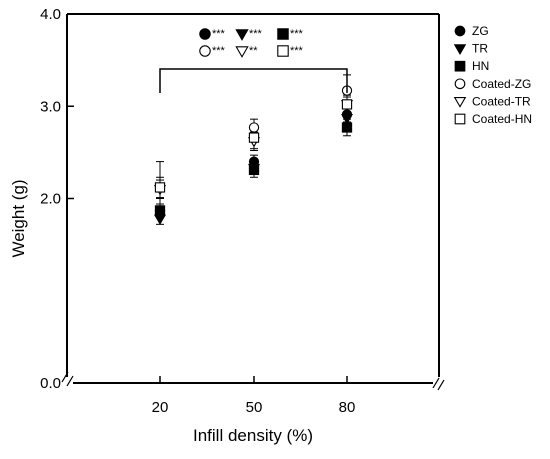 The height and width of the screenshot is (459, 550). I want to click on x-tick-label: 50, so click(254, 407).